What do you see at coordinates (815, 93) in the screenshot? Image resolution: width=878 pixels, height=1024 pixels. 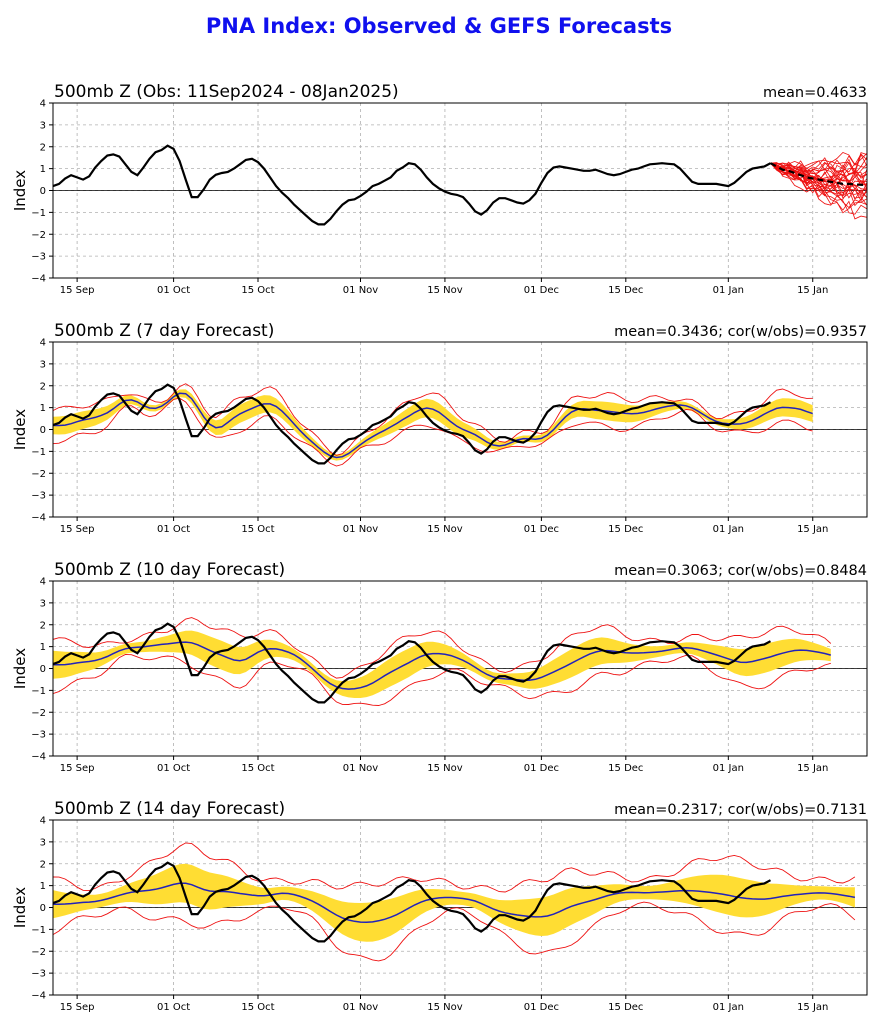 I see `panel-annotation: mean=0.4633` at bounding box center [815, 93].